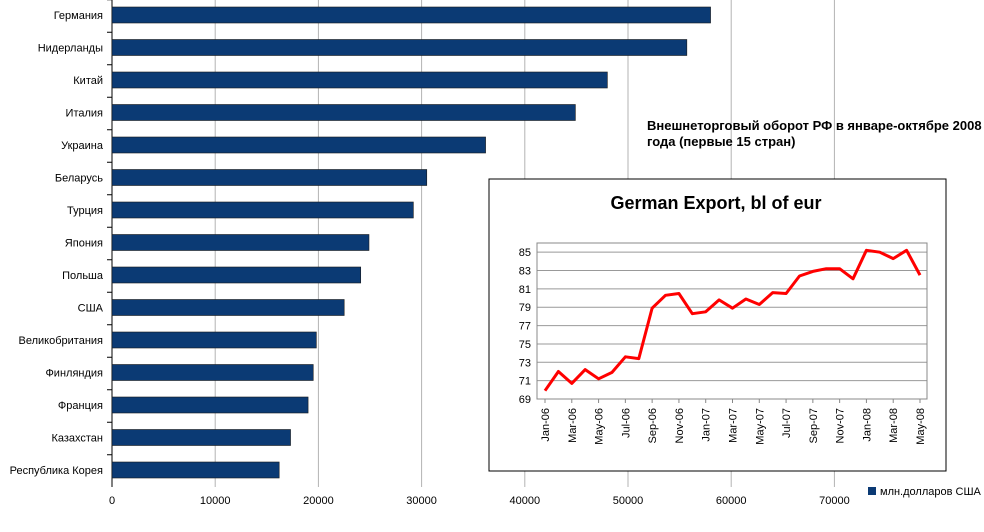  I want to click on category-label: Финляндия, so click(74, 374).